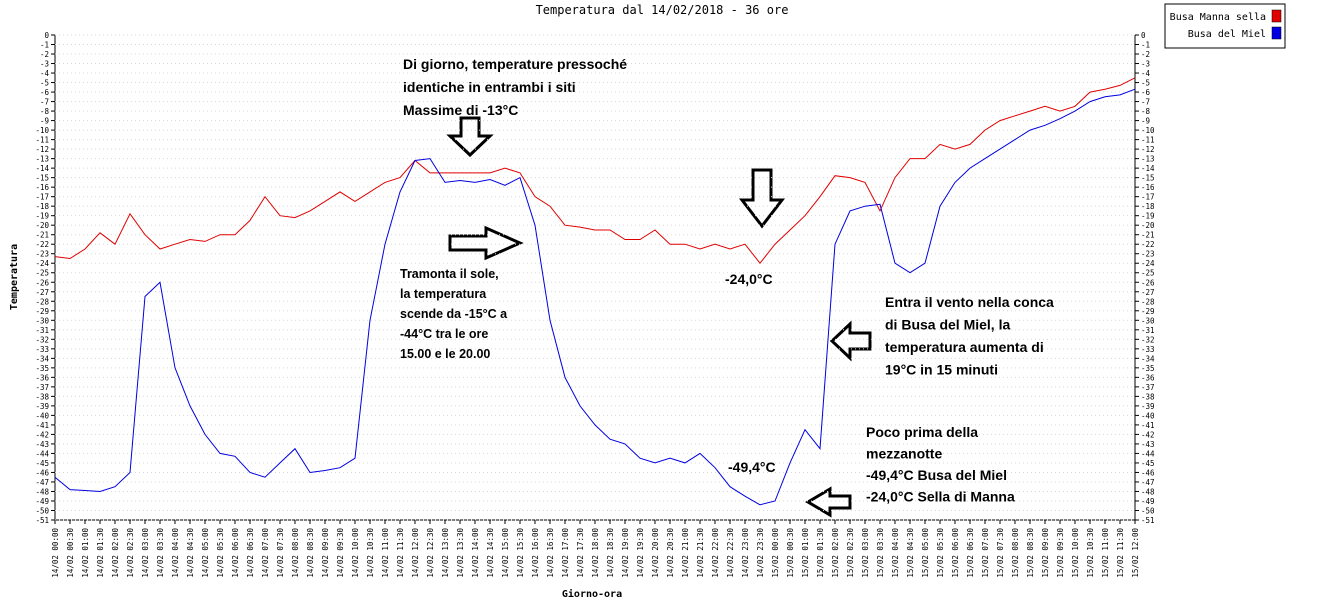 The height and width of the screenshot is (600, 1323). What do you see at coordinates (42, 491) in the screenshot?
I see `y-tick-label: -48` at bounding box center [42, 491].